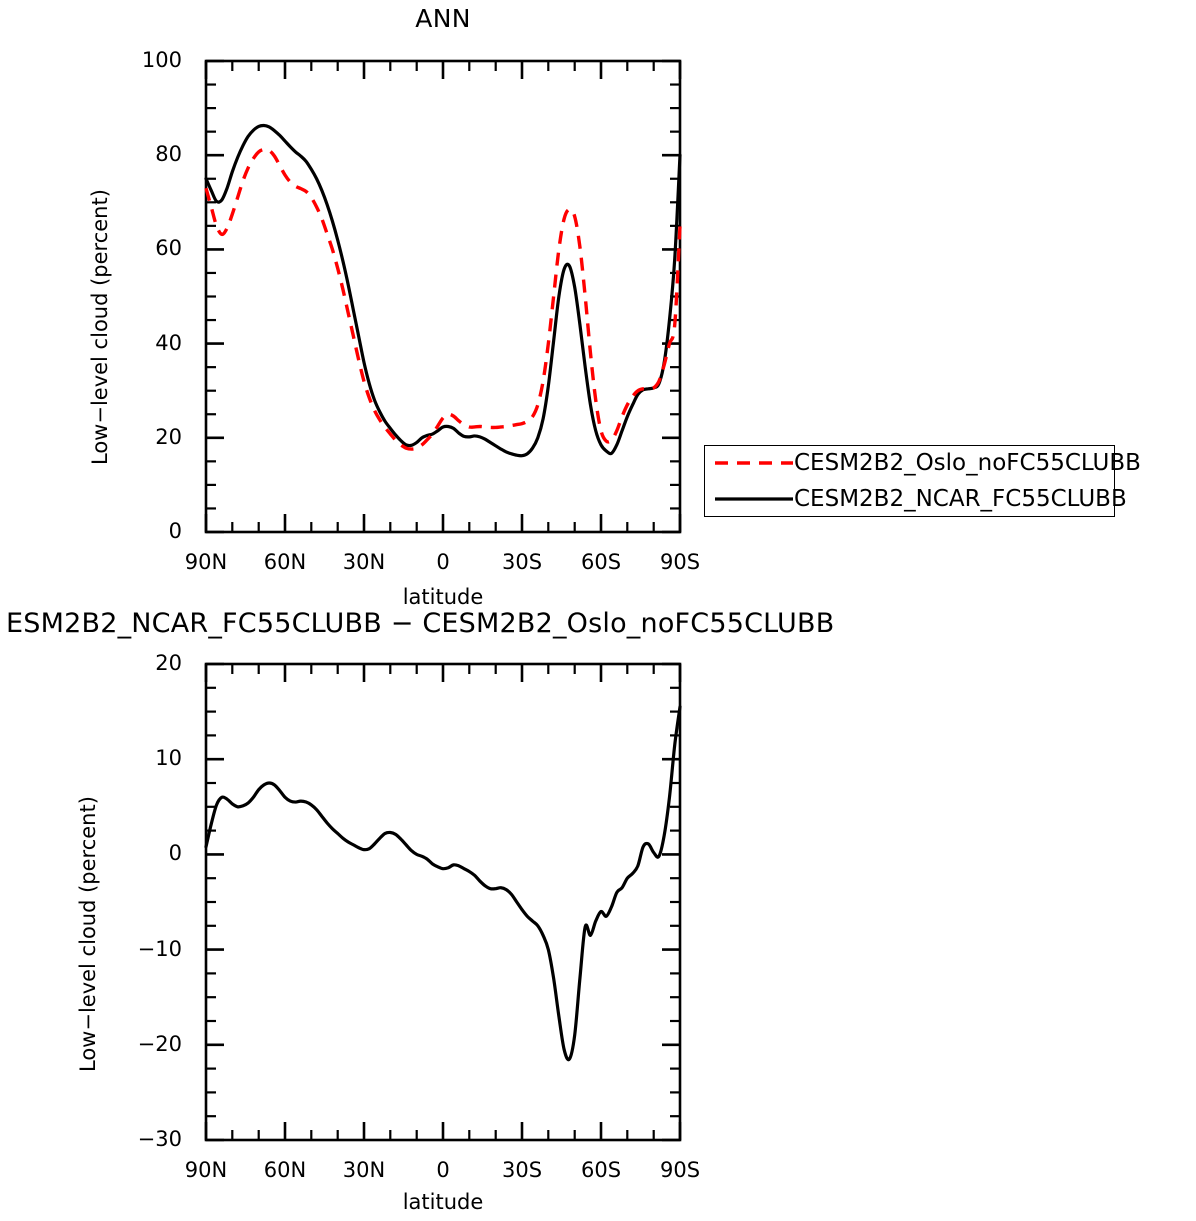 This screenshot has width=1196, height=1221. I want to click on top-y-tick-0: 0, so click(175, 531).